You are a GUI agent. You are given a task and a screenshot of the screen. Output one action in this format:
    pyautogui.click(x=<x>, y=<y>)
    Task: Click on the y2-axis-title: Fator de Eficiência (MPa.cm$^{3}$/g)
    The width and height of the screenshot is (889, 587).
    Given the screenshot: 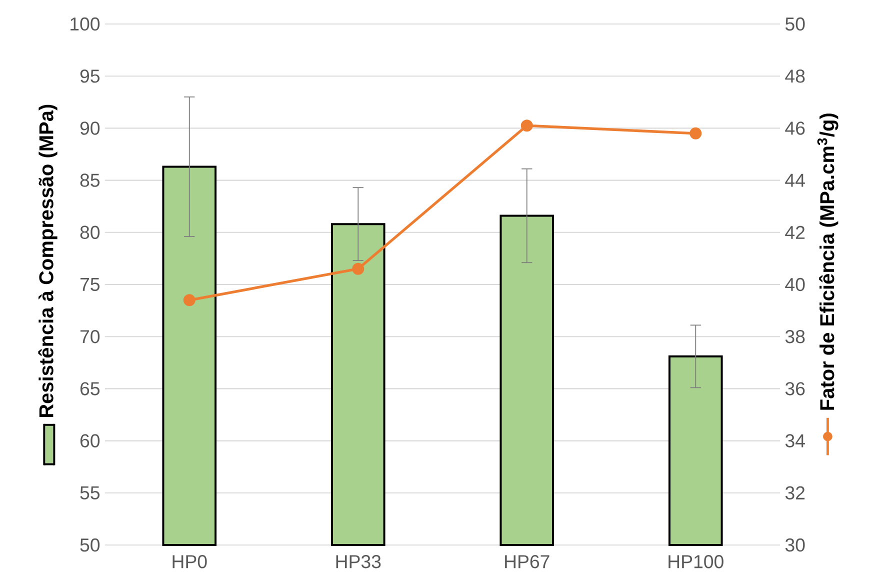 What is the action you would take?
    pyautogui.click(x=827, y=262)
    